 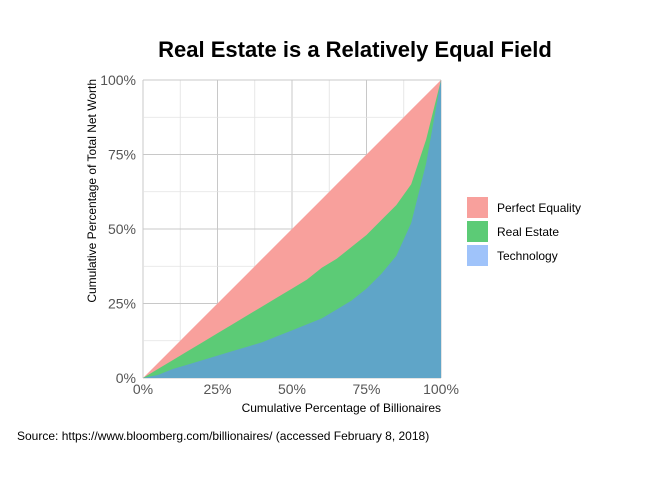 I want to click on chart-title: Real Estate is a Relatively Equal Field, so click(x=355, y=49).